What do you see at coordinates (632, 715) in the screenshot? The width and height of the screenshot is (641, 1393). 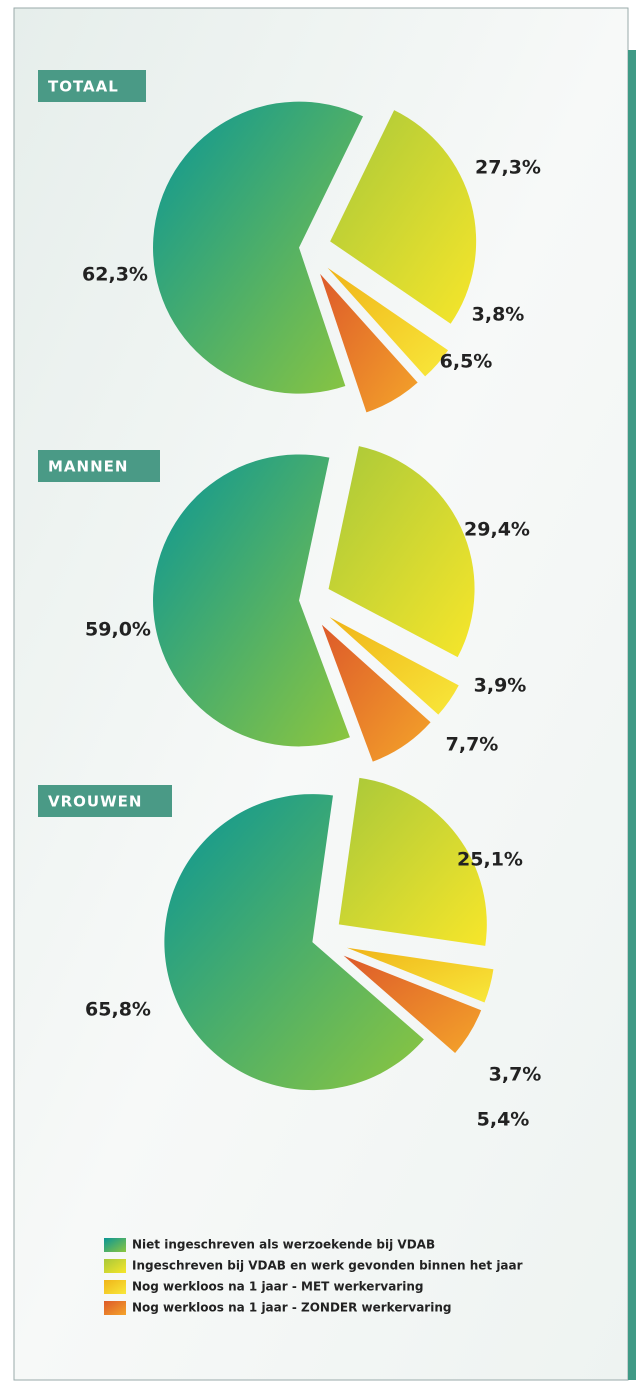 I see `side-stripe` at bounding box center [632, 715].